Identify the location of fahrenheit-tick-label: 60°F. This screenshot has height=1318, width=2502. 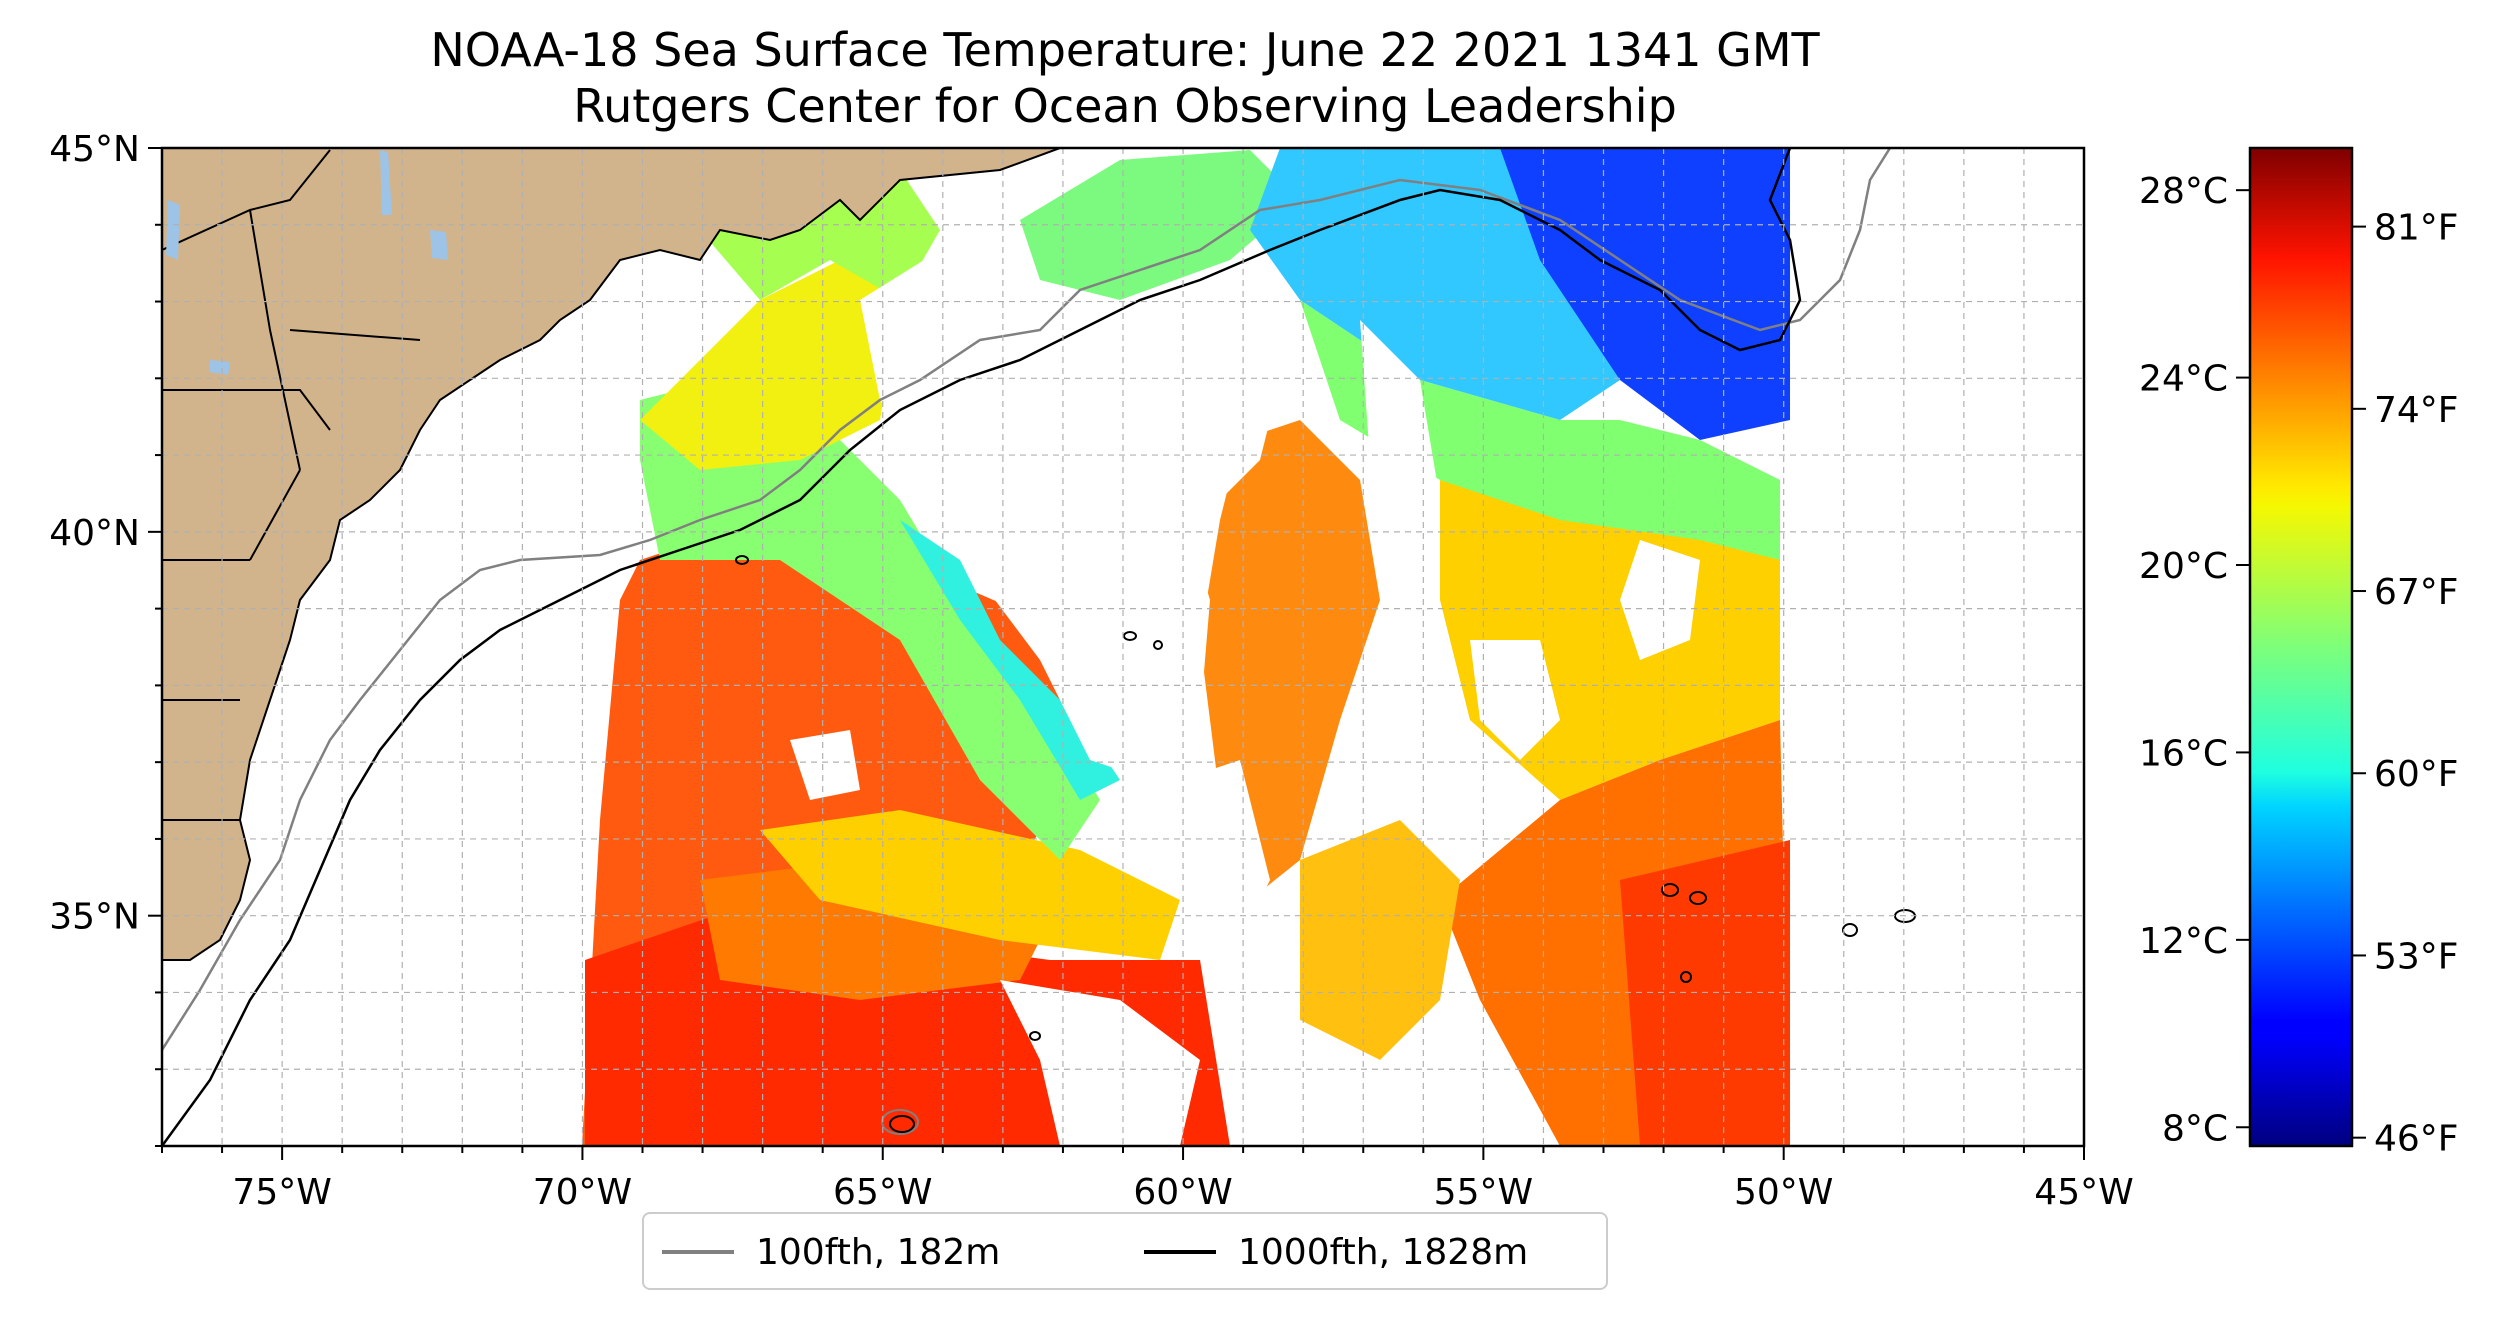
(2416, 774).